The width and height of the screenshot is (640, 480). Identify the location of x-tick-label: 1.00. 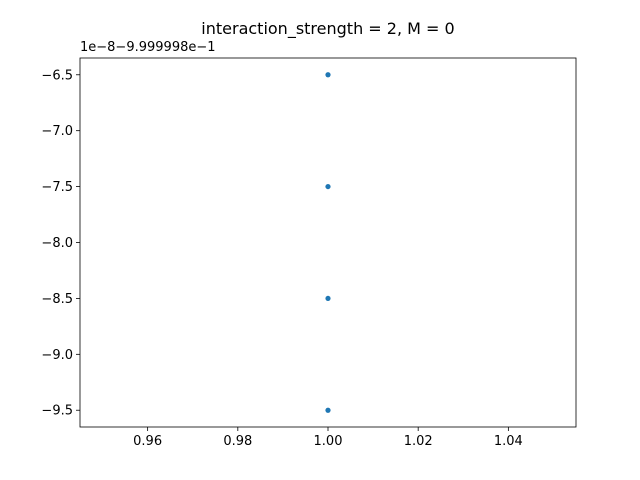
(328, 441).